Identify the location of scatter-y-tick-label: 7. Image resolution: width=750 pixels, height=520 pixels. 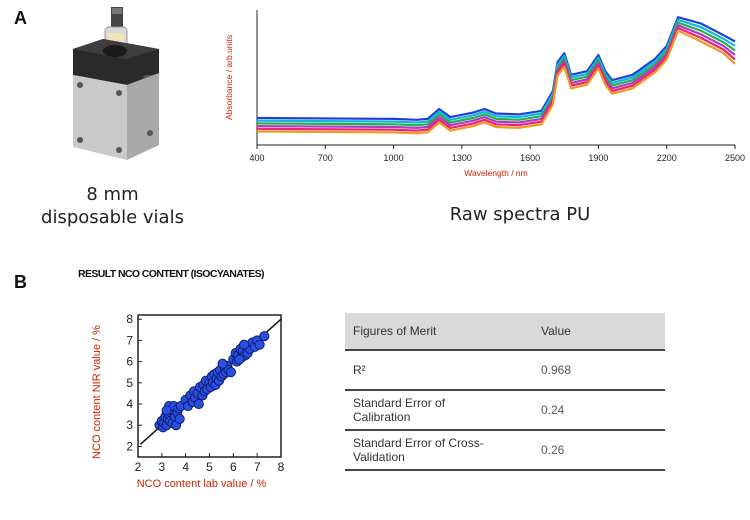
(129, 340).